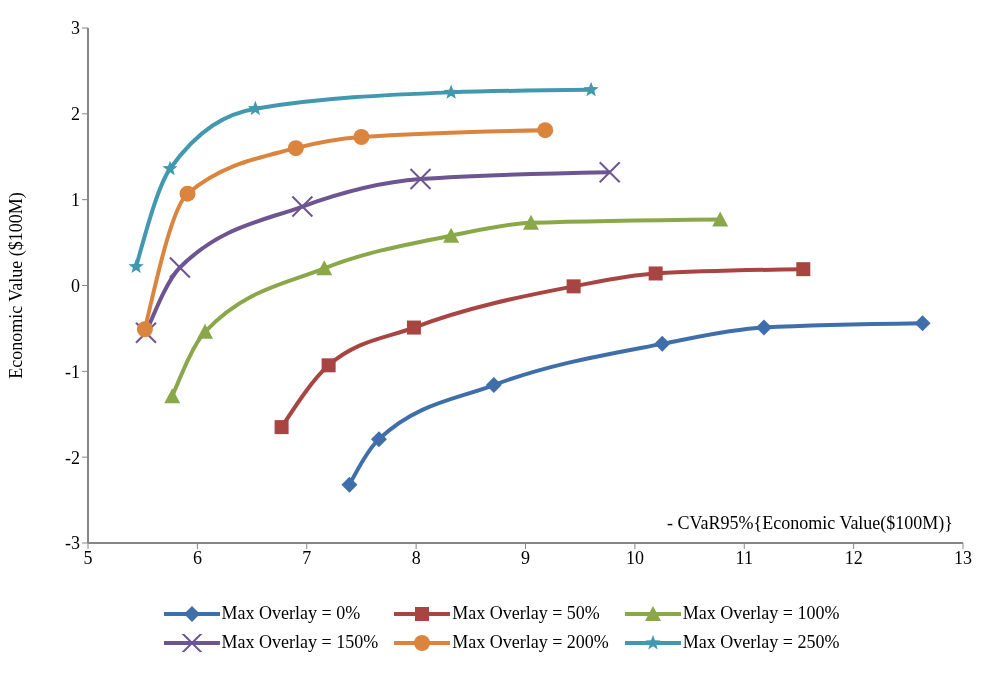  I want to click on x-tick-label: 7, so click(307, 557).